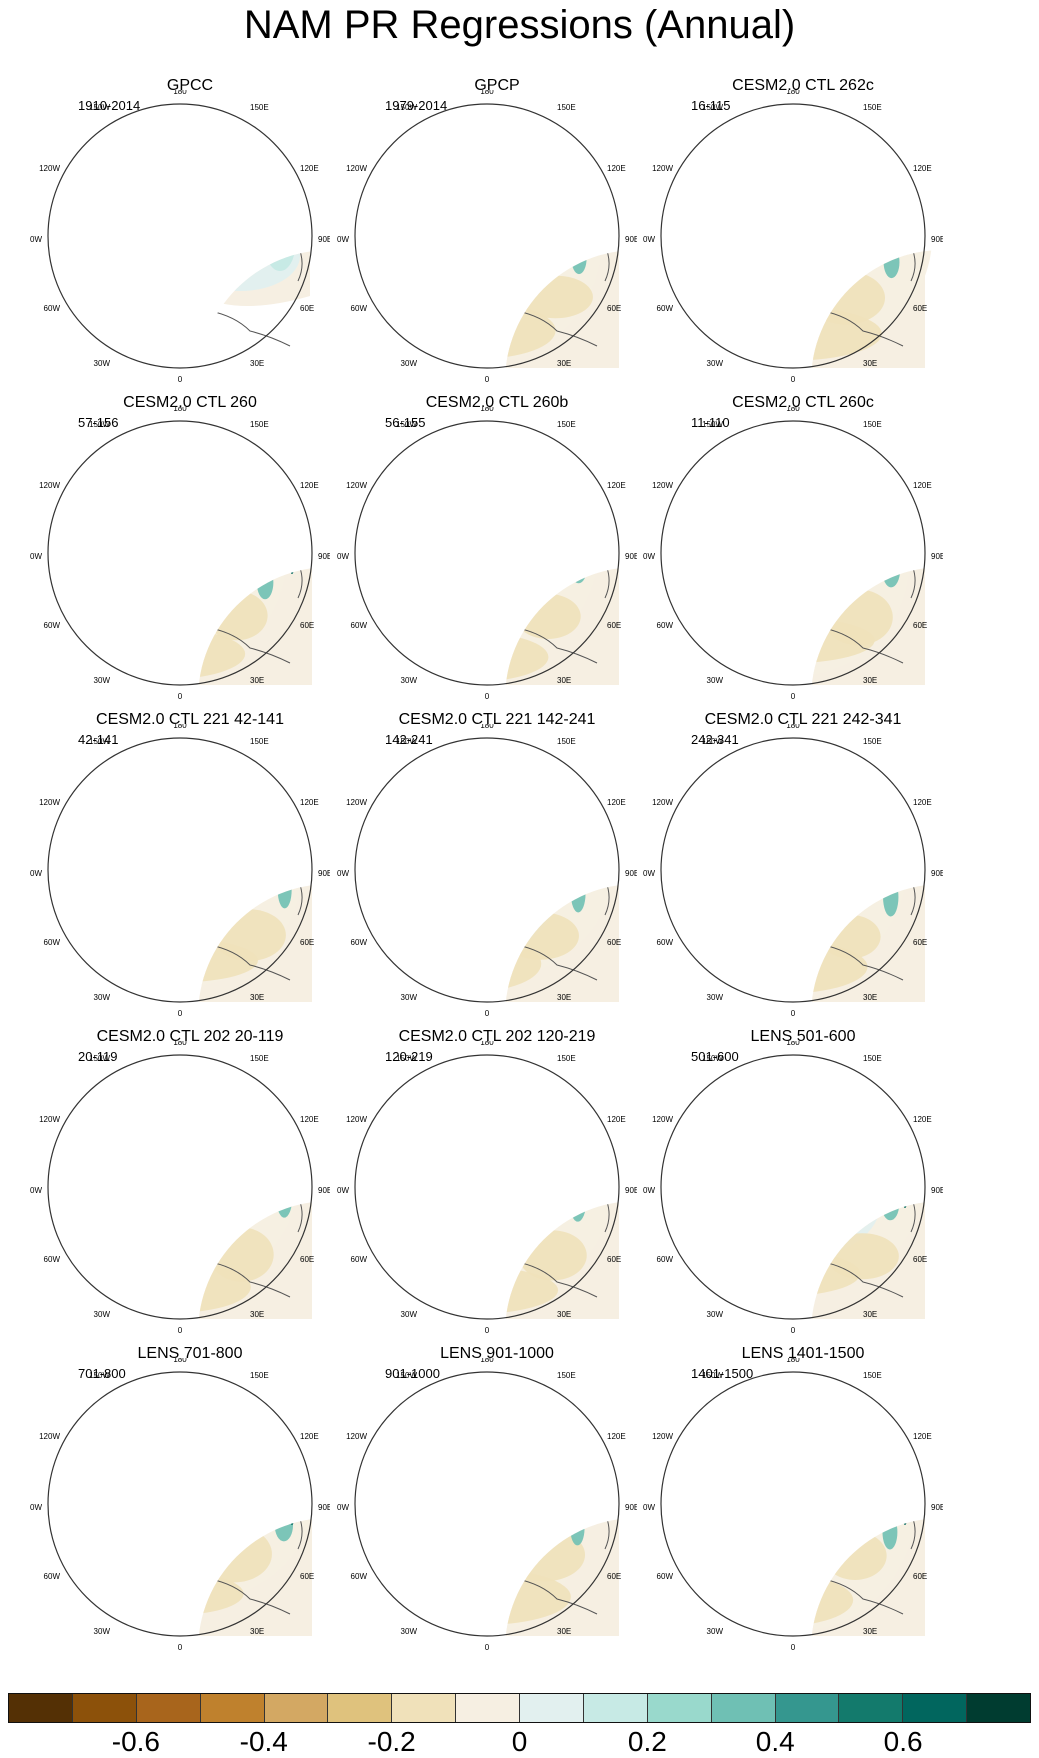  I want to click on panel-period: 11-110, so click(710, 422).